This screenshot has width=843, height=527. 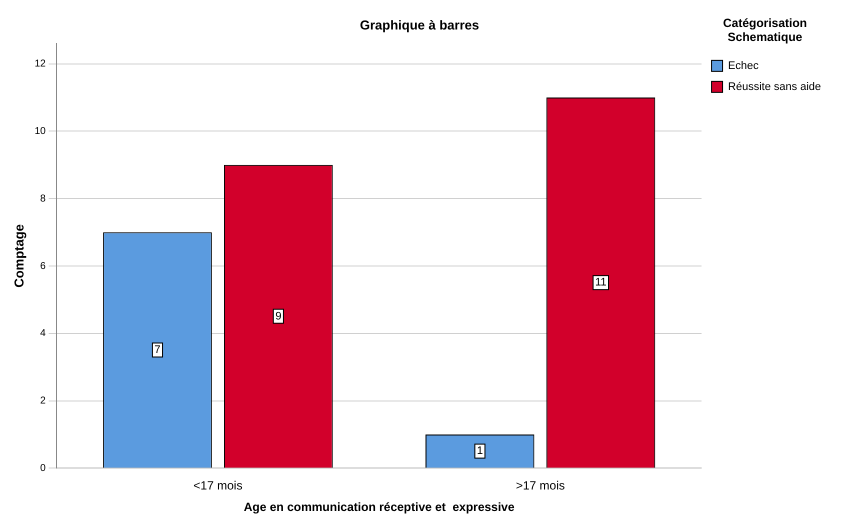 I want to click on y-tick-label: 10, so click(x=40, y=131).